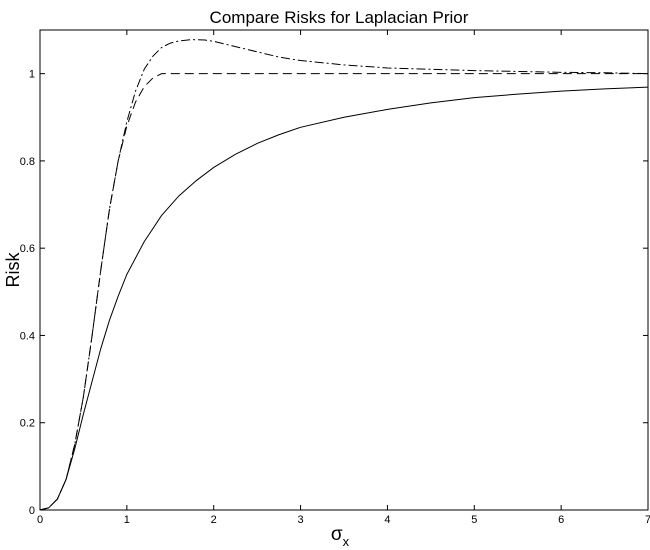  Describe the element at coordinates (337, 534) in the screenshot. I see `x-axis-label-symbol: σ` at that location.